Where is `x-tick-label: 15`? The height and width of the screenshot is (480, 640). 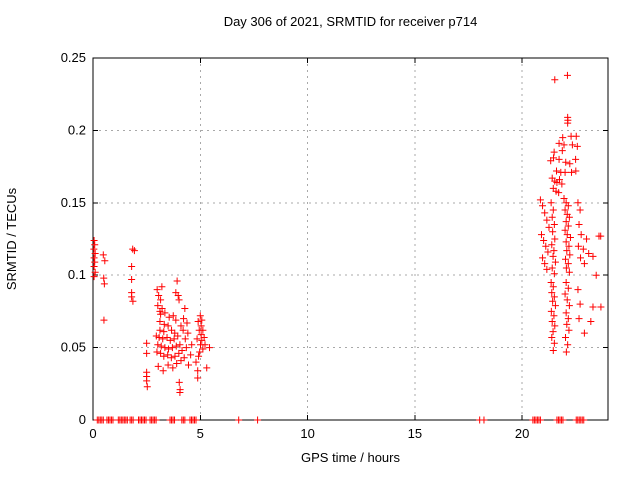 x-tick-label: 15 is located at coordinates (415, 433).